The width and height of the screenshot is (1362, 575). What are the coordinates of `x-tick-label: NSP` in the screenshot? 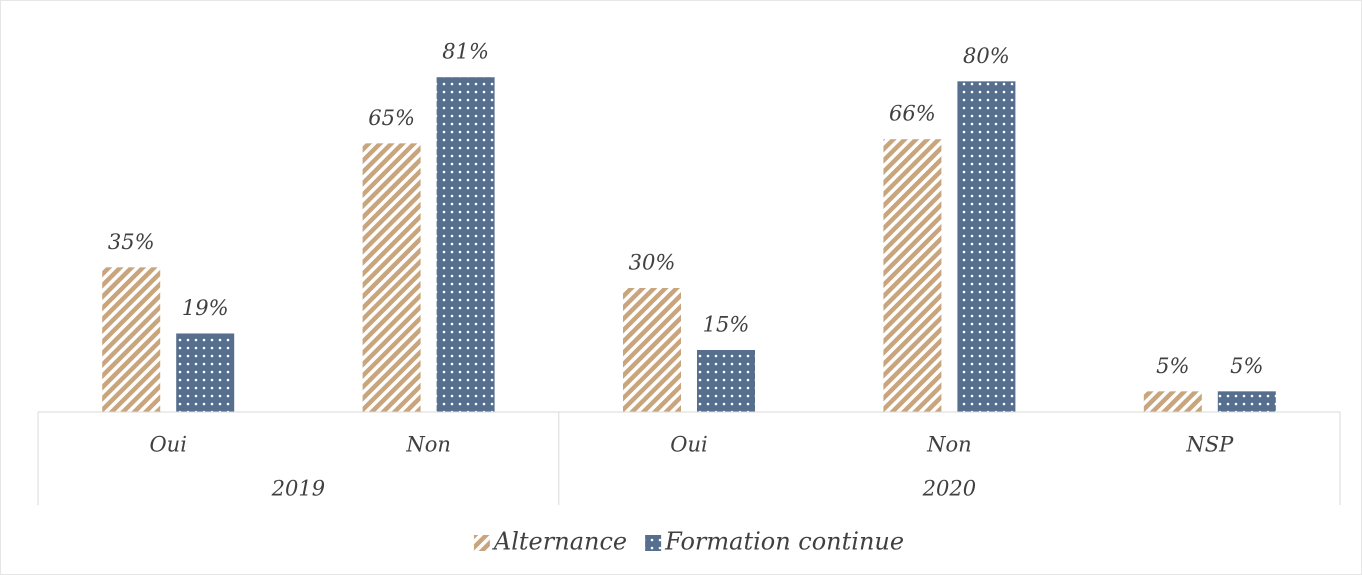 It's located at (1209, 445).